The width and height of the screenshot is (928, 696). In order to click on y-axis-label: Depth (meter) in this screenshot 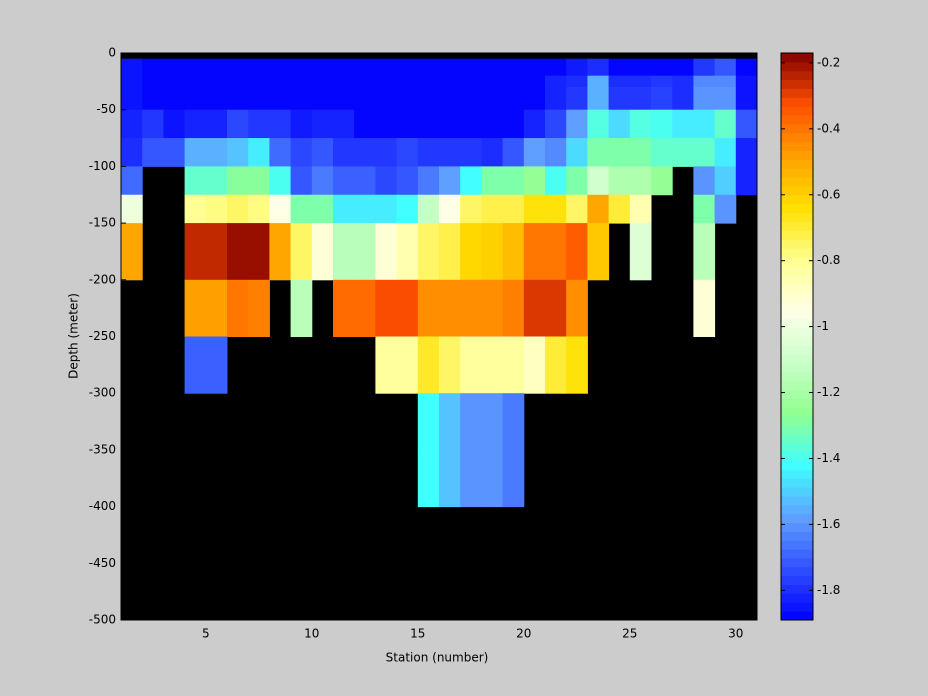, I will do `click(74, 336)`.